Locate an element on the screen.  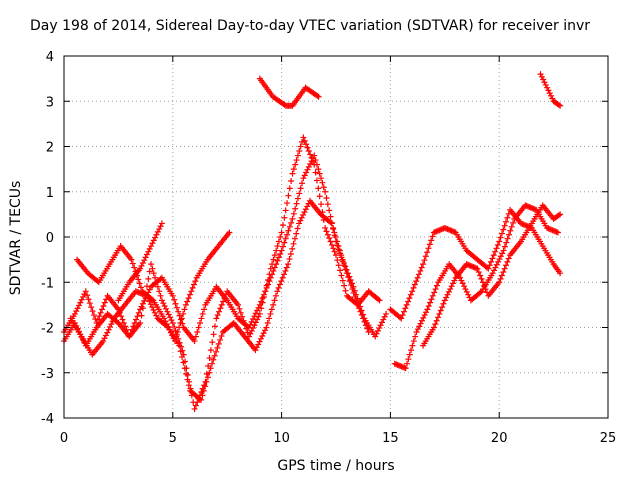
y-tick-label: 3 is located at coordinates (50, 102).